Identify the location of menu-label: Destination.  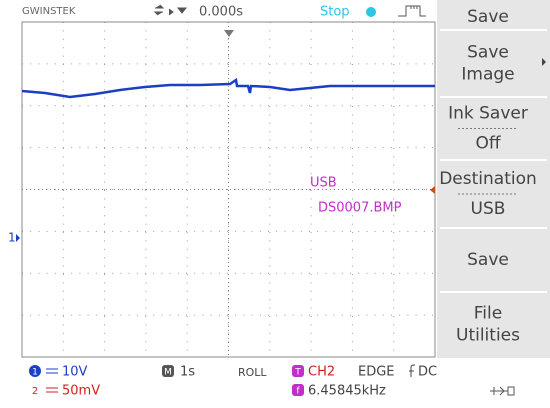
(488, 179).